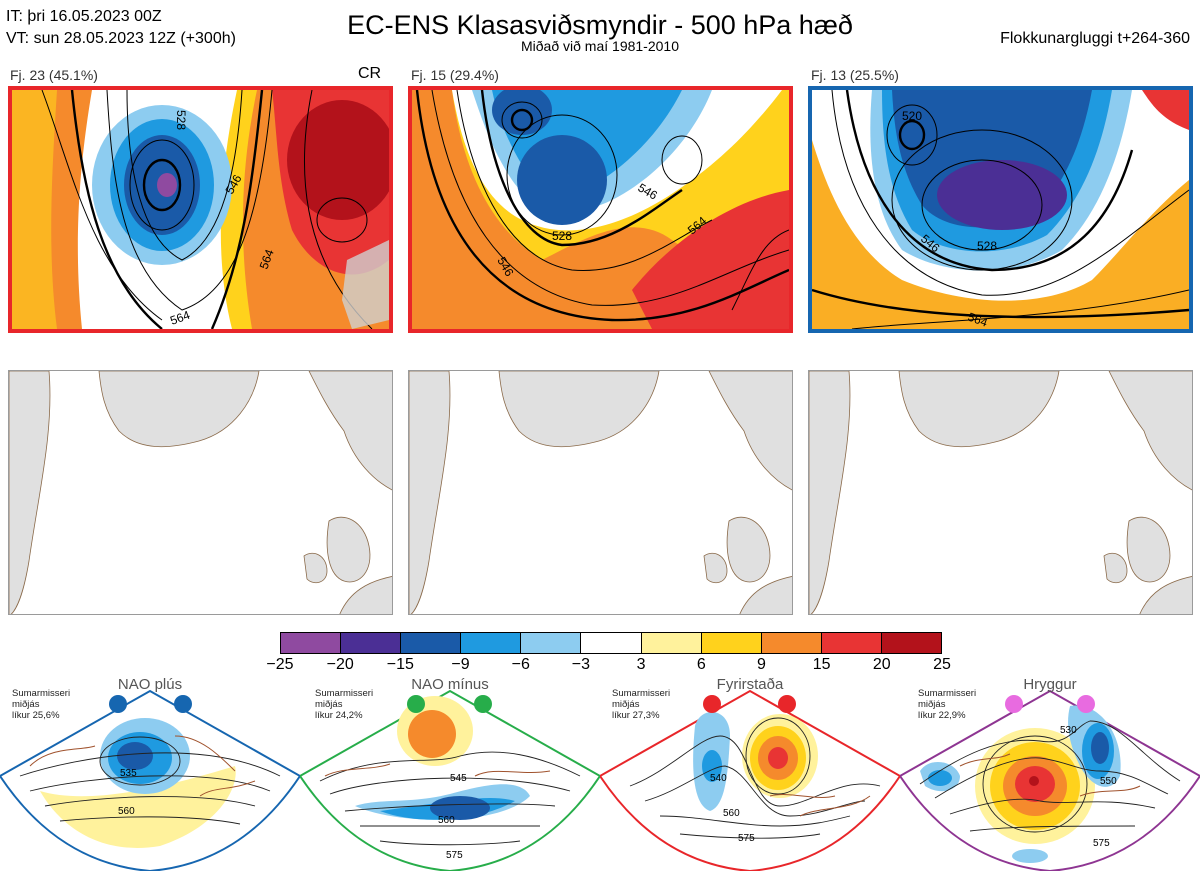 Image resolution: width=1200 pixels, height=871 pixels. I want to click on colorbar-tick-label: 20, so click(881, 664).